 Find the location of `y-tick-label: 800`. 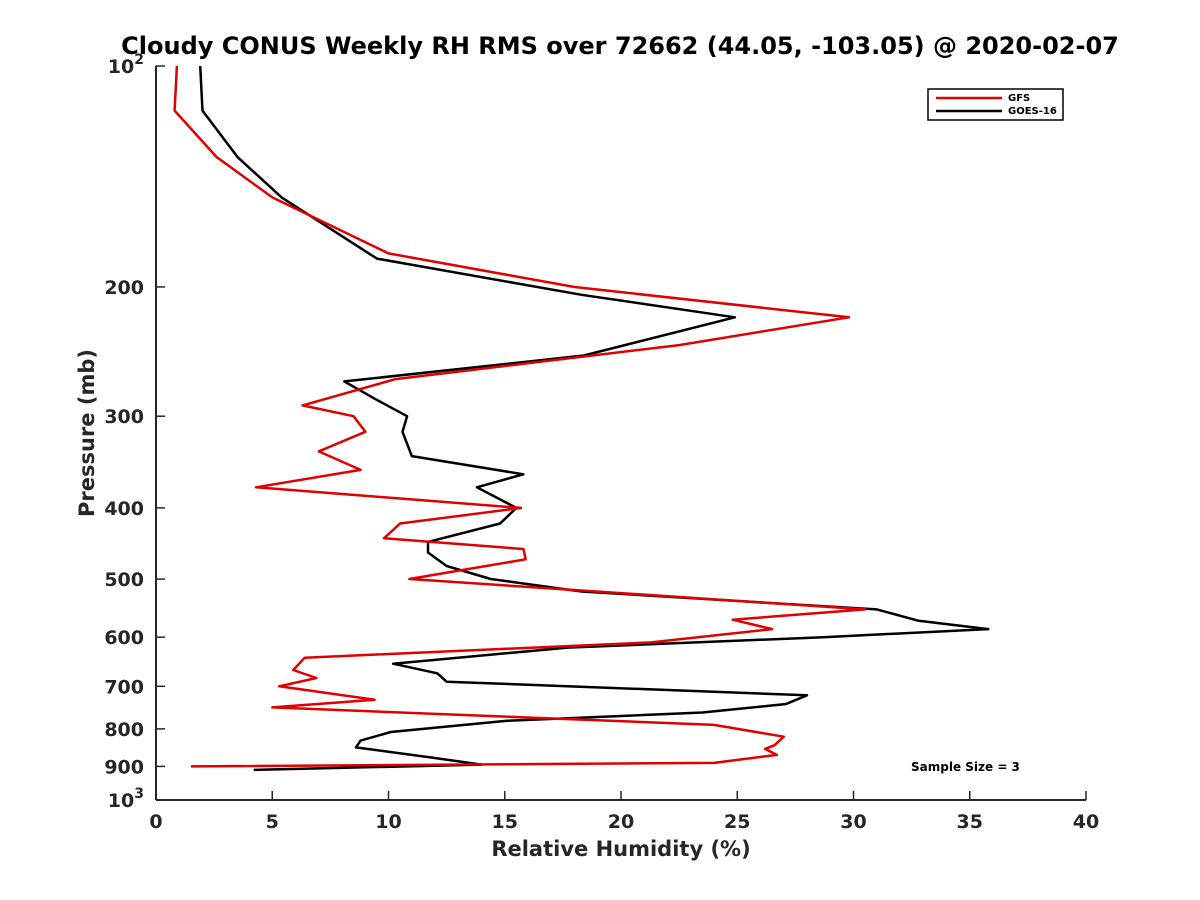

y-tick-label: 800 is located at coordinates (124, 730).